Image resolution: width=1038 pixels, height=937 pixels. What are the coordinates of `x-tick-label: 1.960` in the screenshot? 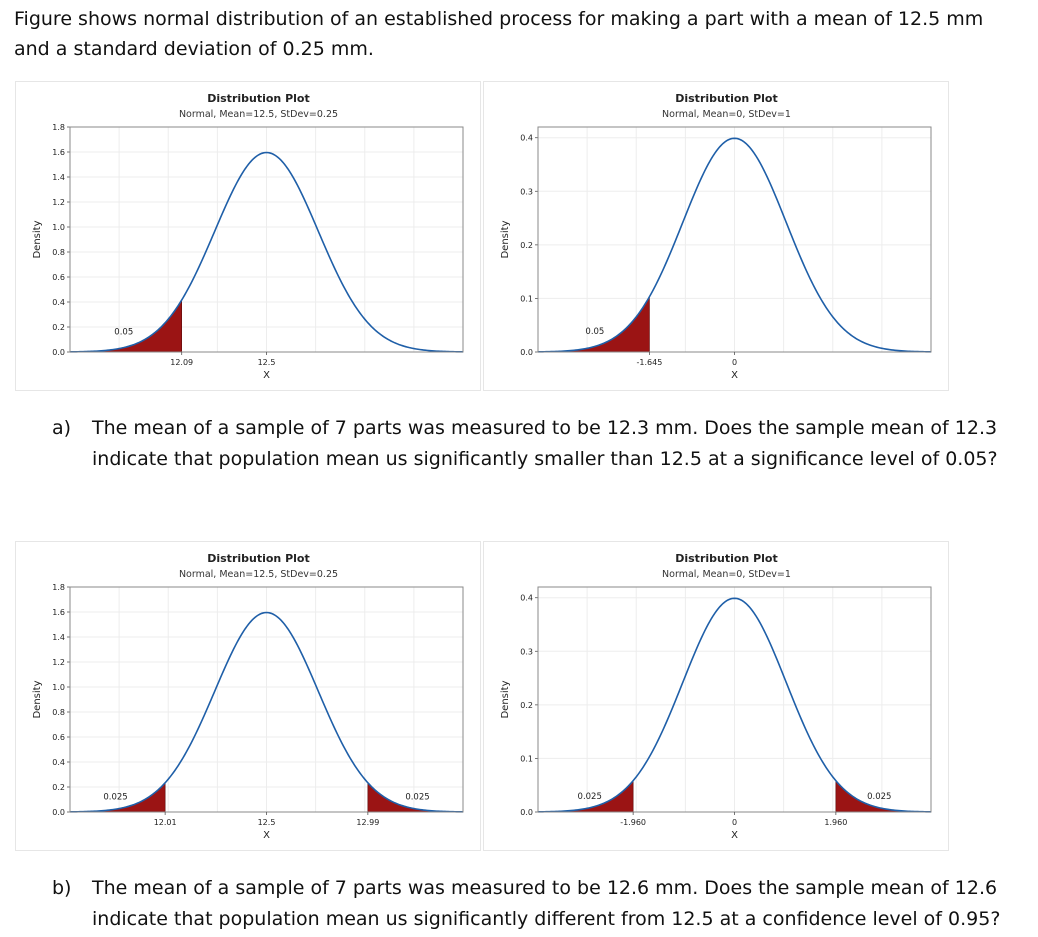 It's located at (835, 822).